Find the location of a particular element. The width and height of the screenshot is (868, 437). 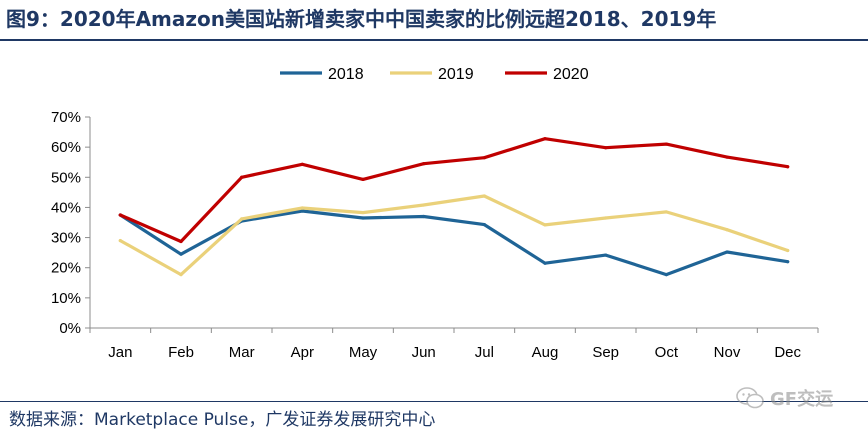

x-tick-label: Mar is located at coordinates (242, 352).